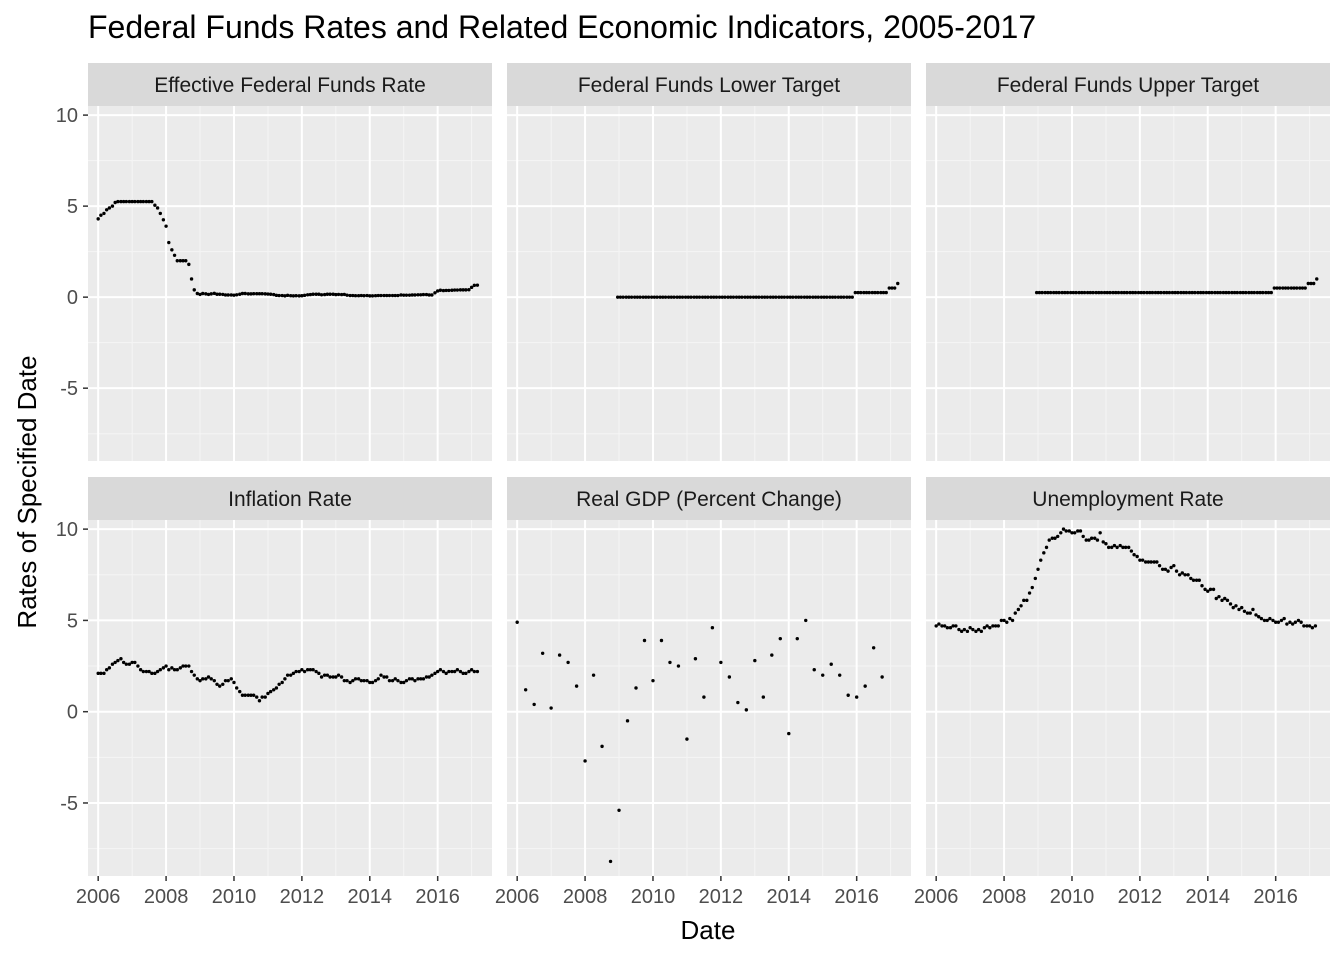 This screenshot has height=960, width=1344. I want to click on facet-strip-label: Federal Funds Upper Target, so click(1128, 85).